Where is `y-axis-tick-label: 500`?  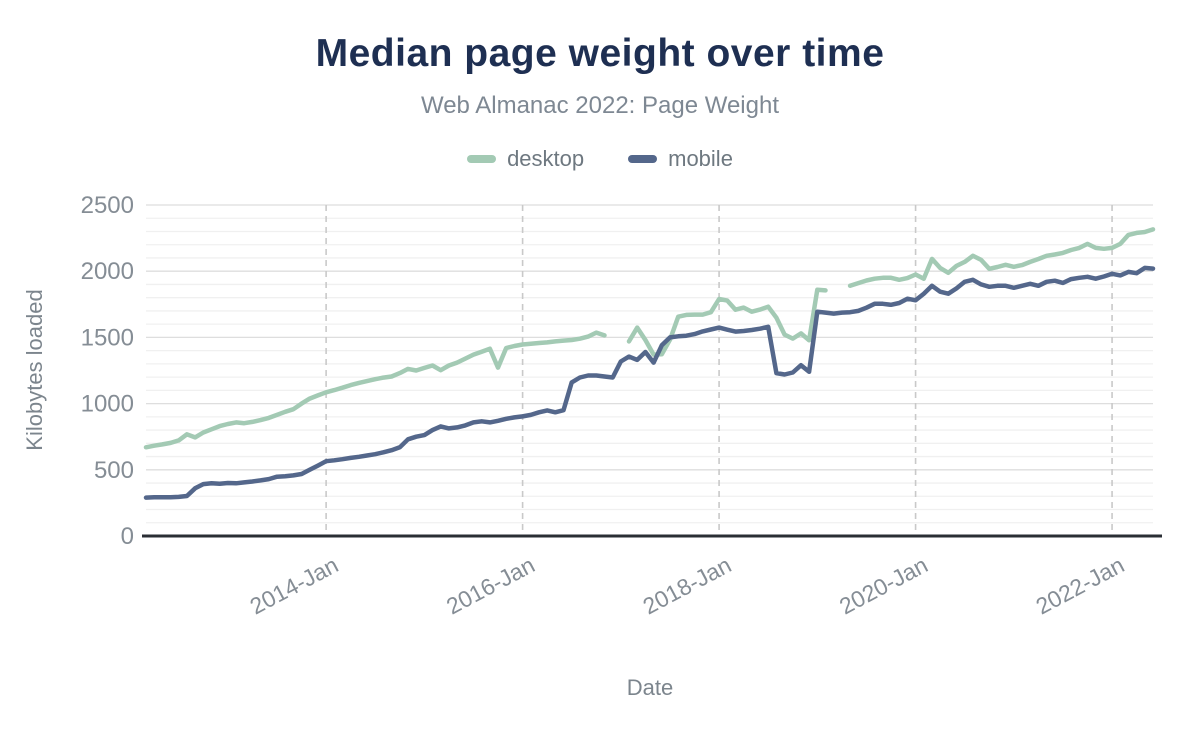 y-axis-tick-label: 500 is located at coordinates (114, 470).